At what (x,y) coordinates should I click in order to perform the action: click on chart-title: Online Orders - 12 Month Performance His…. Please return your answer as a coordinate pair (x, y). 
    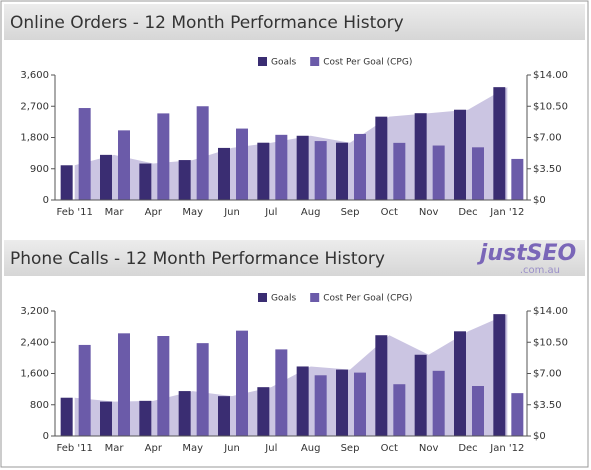
    Looking at the image, I should click on (207, 23).